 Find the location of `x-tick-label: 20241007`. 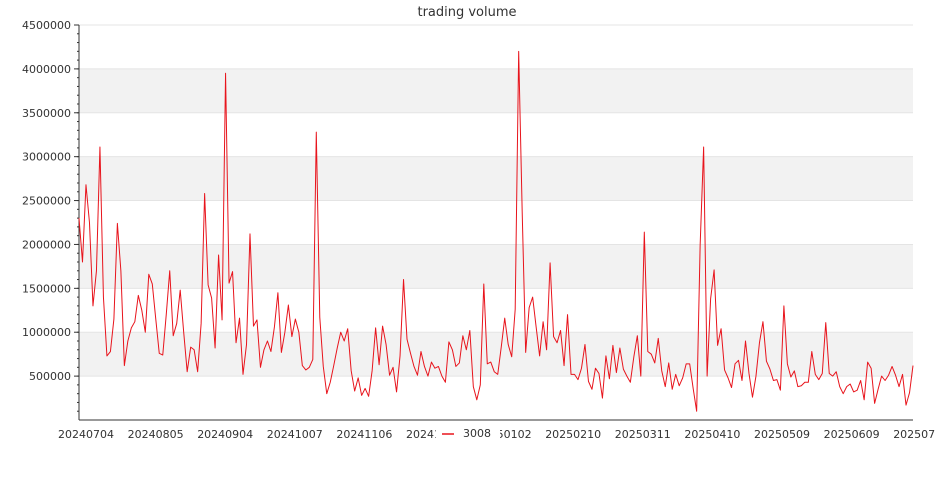

x-tick-label: 20241007 is located at coordinates (295, 434).